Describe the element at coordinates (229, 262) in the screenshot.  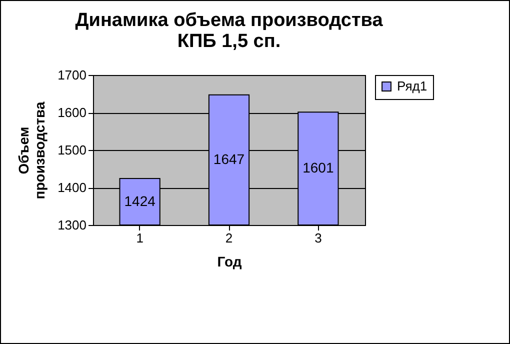
I see `x-axis-title: Год` at that location.